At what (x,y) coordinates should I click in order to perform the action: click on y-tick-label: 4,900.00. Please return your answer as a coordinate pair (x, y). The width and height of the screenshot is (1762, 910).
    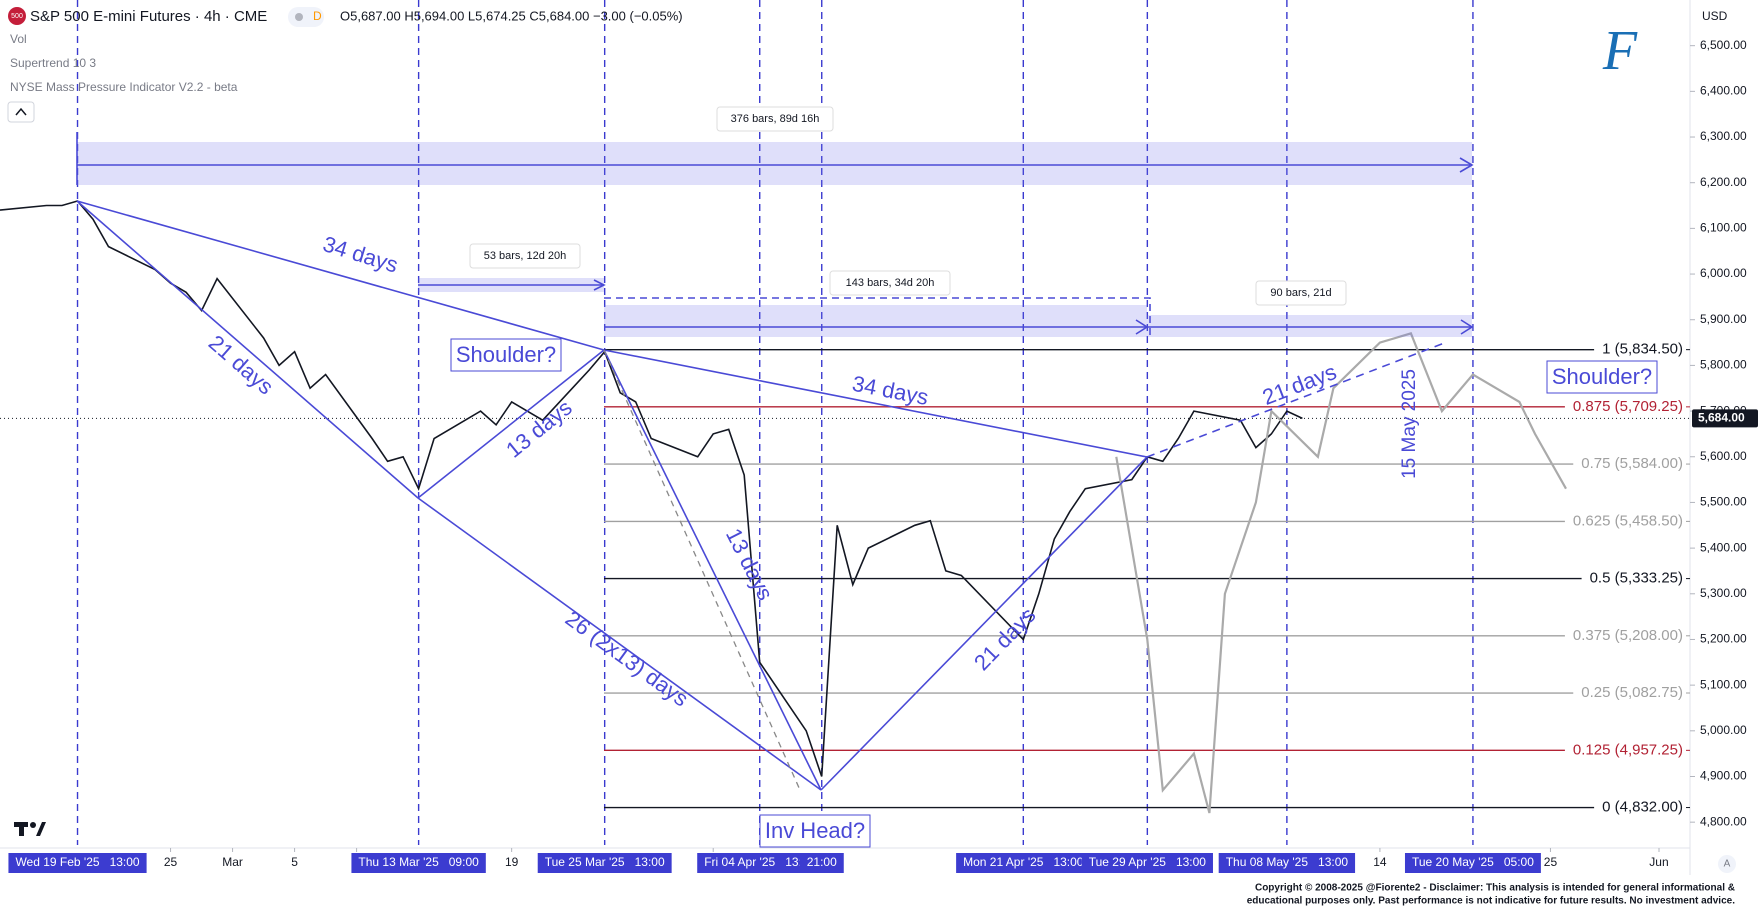
    Looking at the image, I should click on (1723, 776).